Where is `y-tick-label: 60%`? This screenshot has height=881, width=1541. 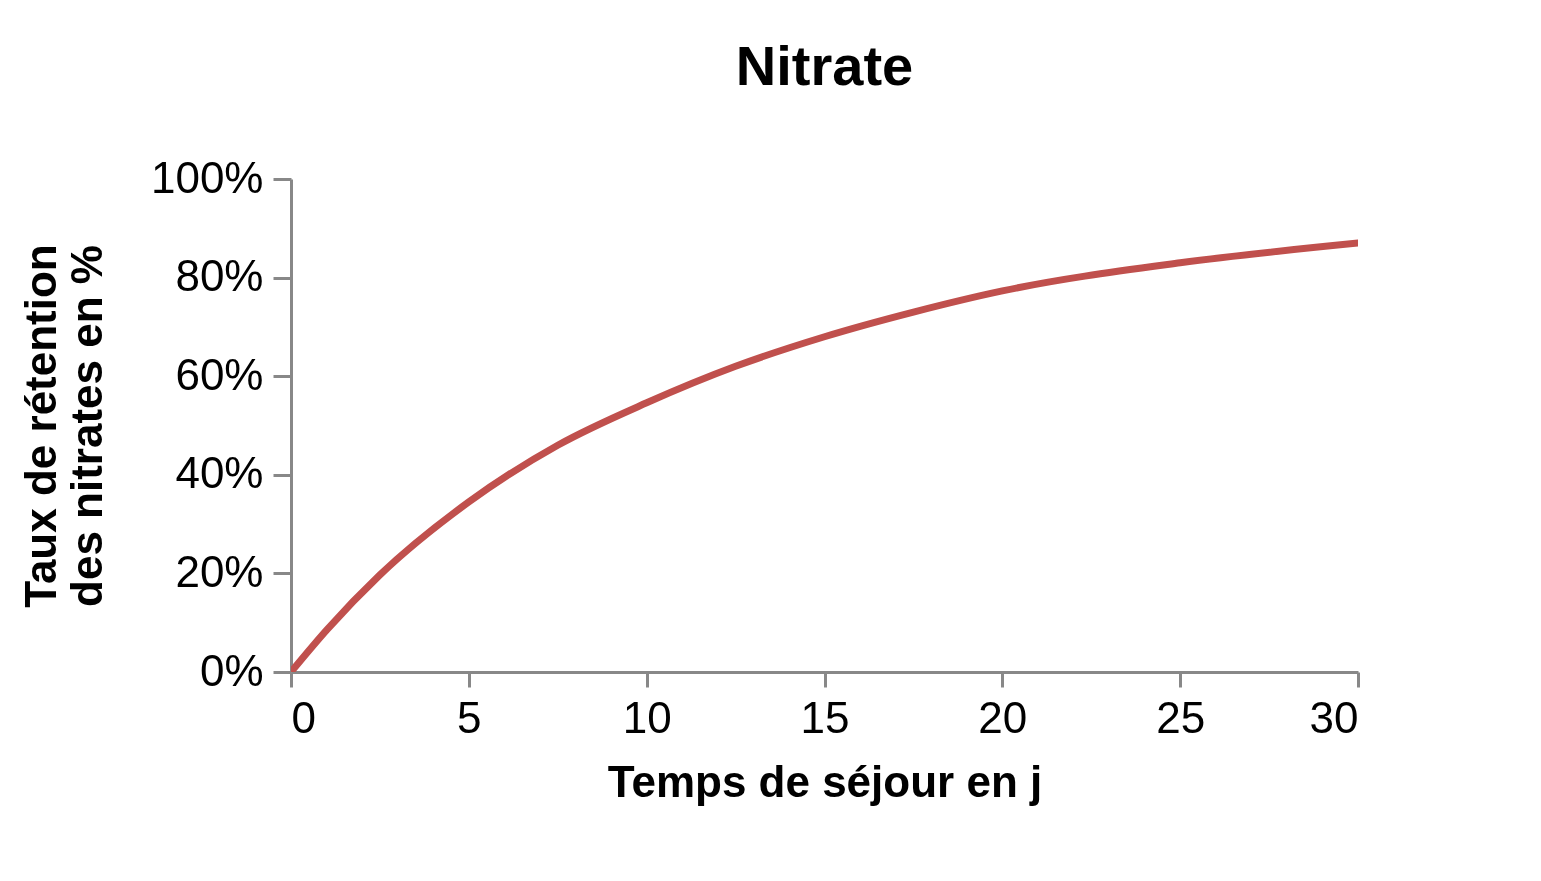 y-tick-label: 60% is located at coordinates (219, 374).